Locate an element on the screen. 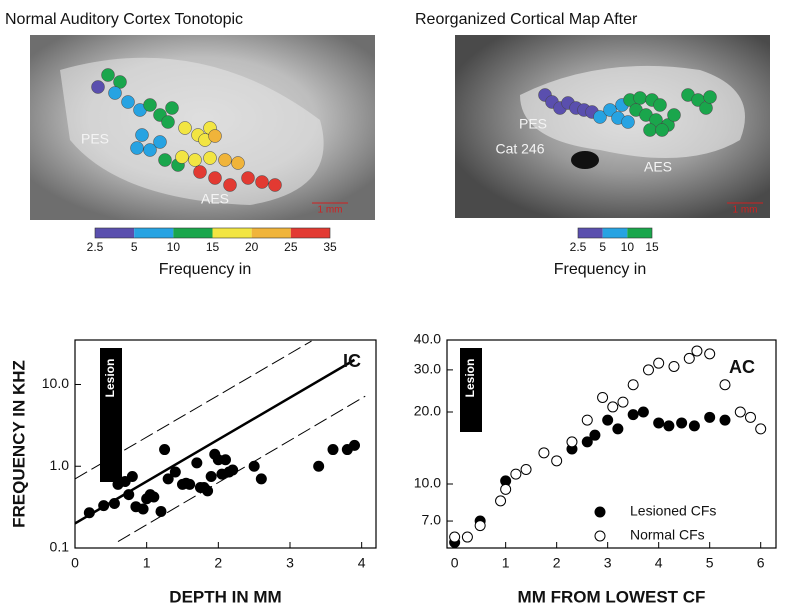 The width and height of the screenshot is (800, 610). panel-title: Reorganized Cortical Map After is located at coordinates (526, 19).